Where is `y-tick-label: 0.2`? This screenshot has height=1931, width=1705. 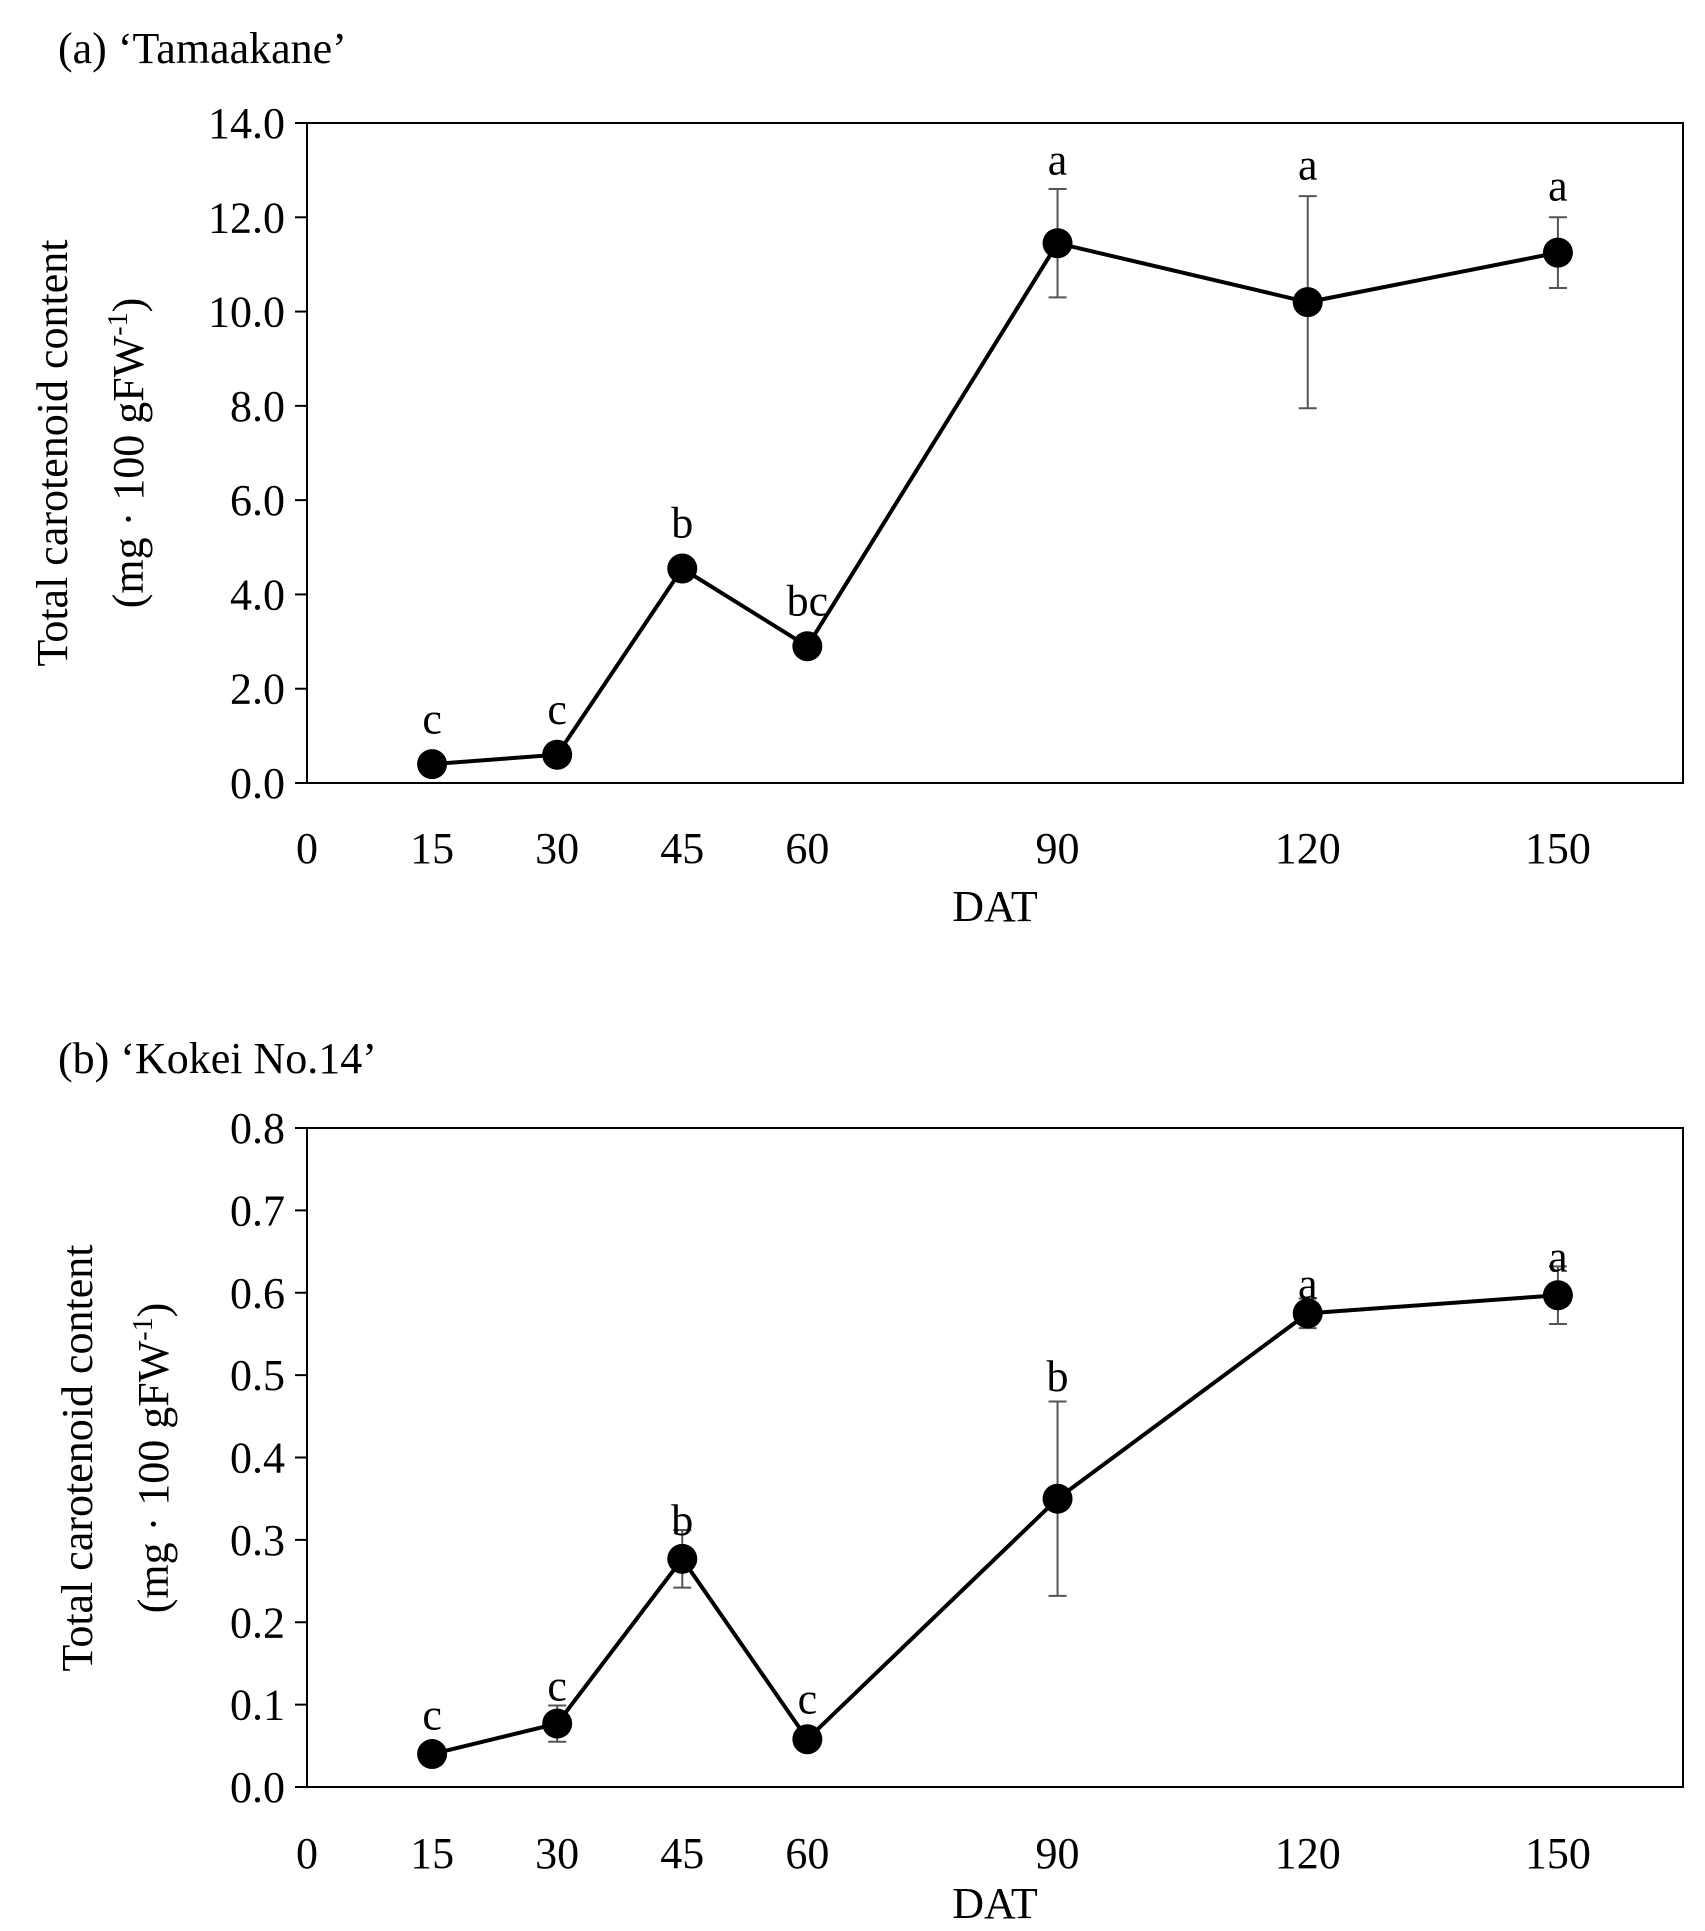
y-tick-label: 0.2 is located at coordinates (257, 1622).